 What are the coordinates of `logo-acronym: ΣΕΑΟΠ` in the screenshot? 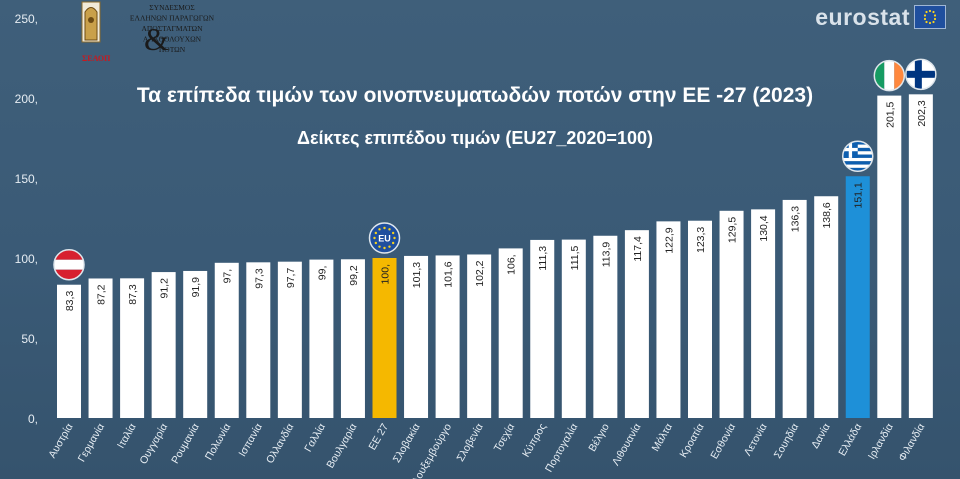 It's located at (96, 58).